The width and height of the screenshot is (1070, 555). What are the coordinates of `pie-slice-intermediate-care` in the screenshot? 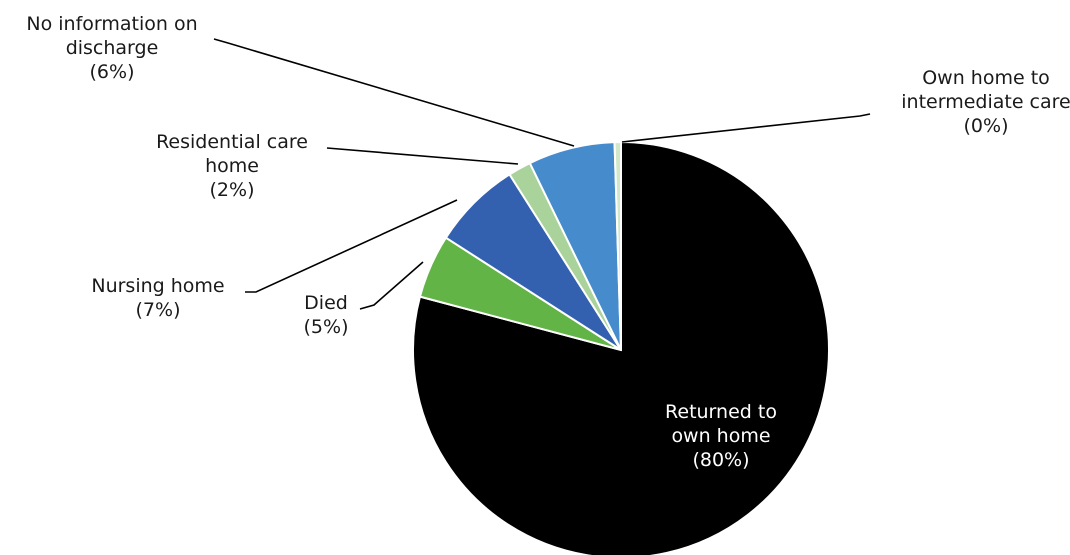 It's located at (617, 245).